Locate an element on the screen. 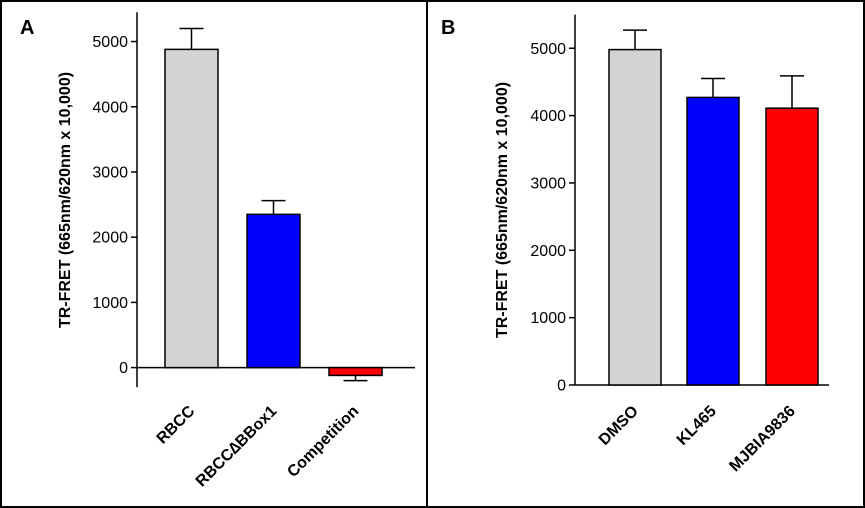  panel-a-y-tick-label: 1000 is located at coordinates (110, 303).